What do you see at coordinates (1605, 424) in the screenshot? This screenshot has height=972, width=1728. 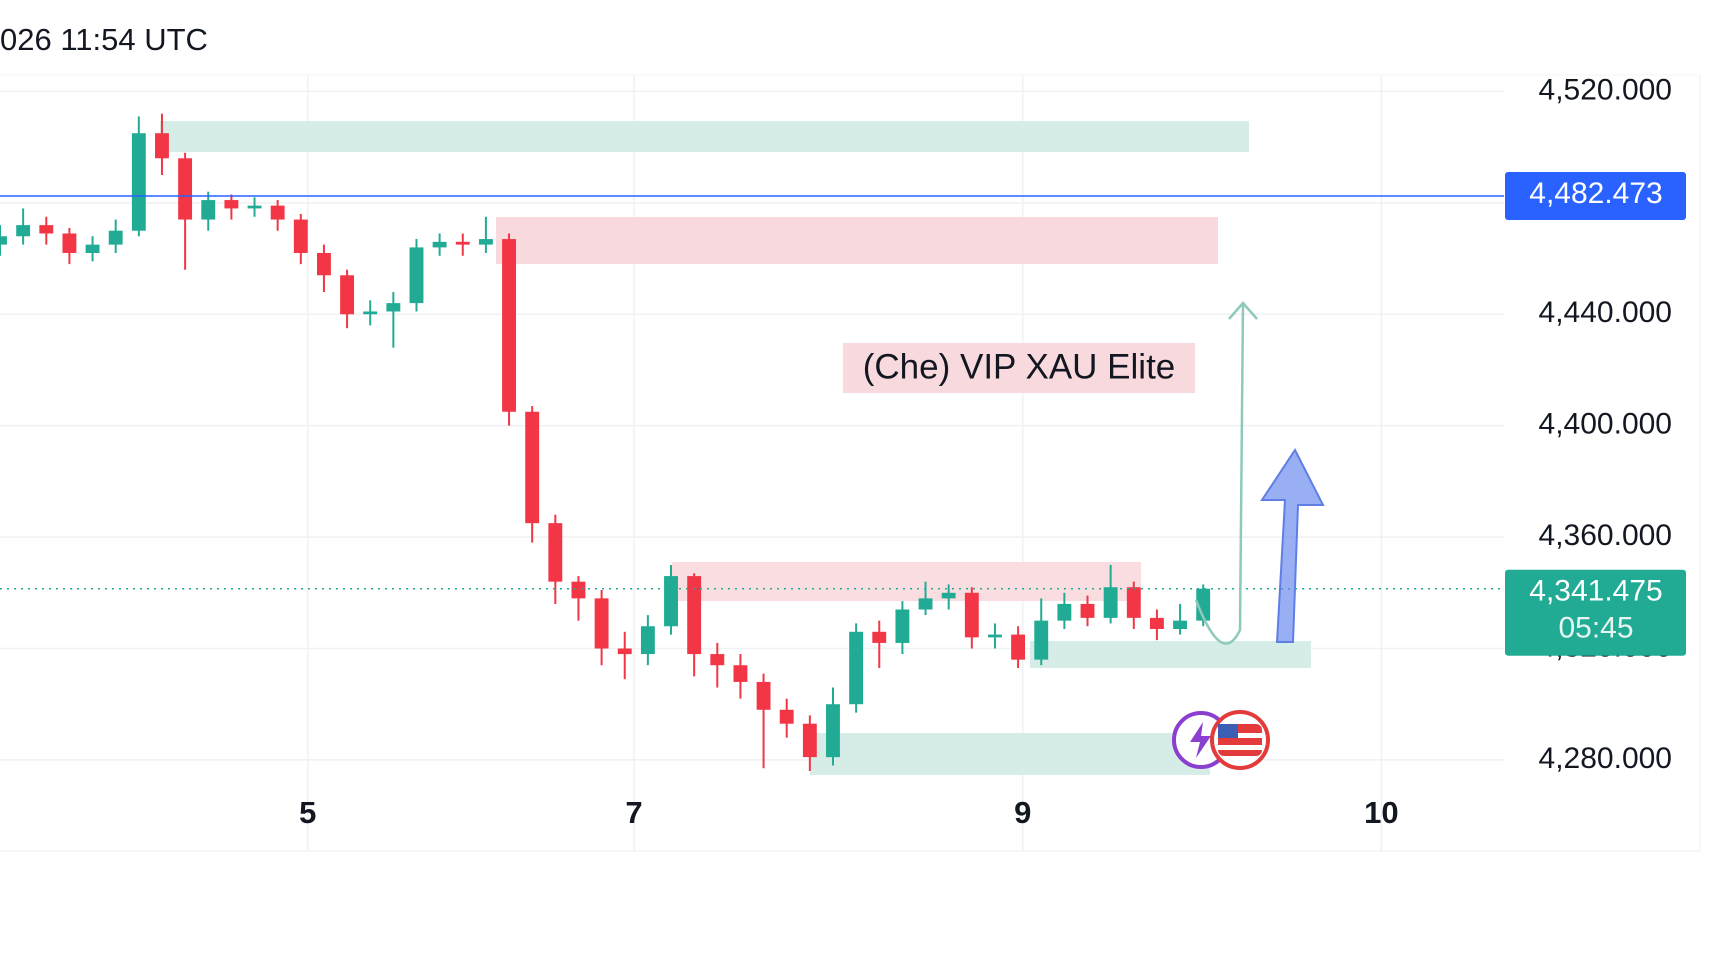 I see `y-tick-label: 4,400.000` at bounding box center [1605, 424].